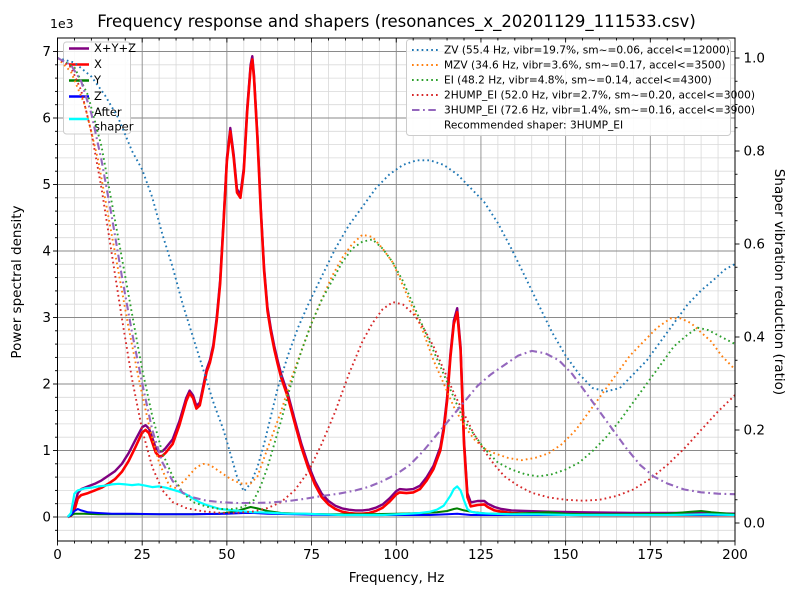 The width and height of the screenshot is (800, 600). What do you see at coordinates (46, 185) in the screenshot?
I see `y-left-tick-label: 5` at bounding box center [46, 185].